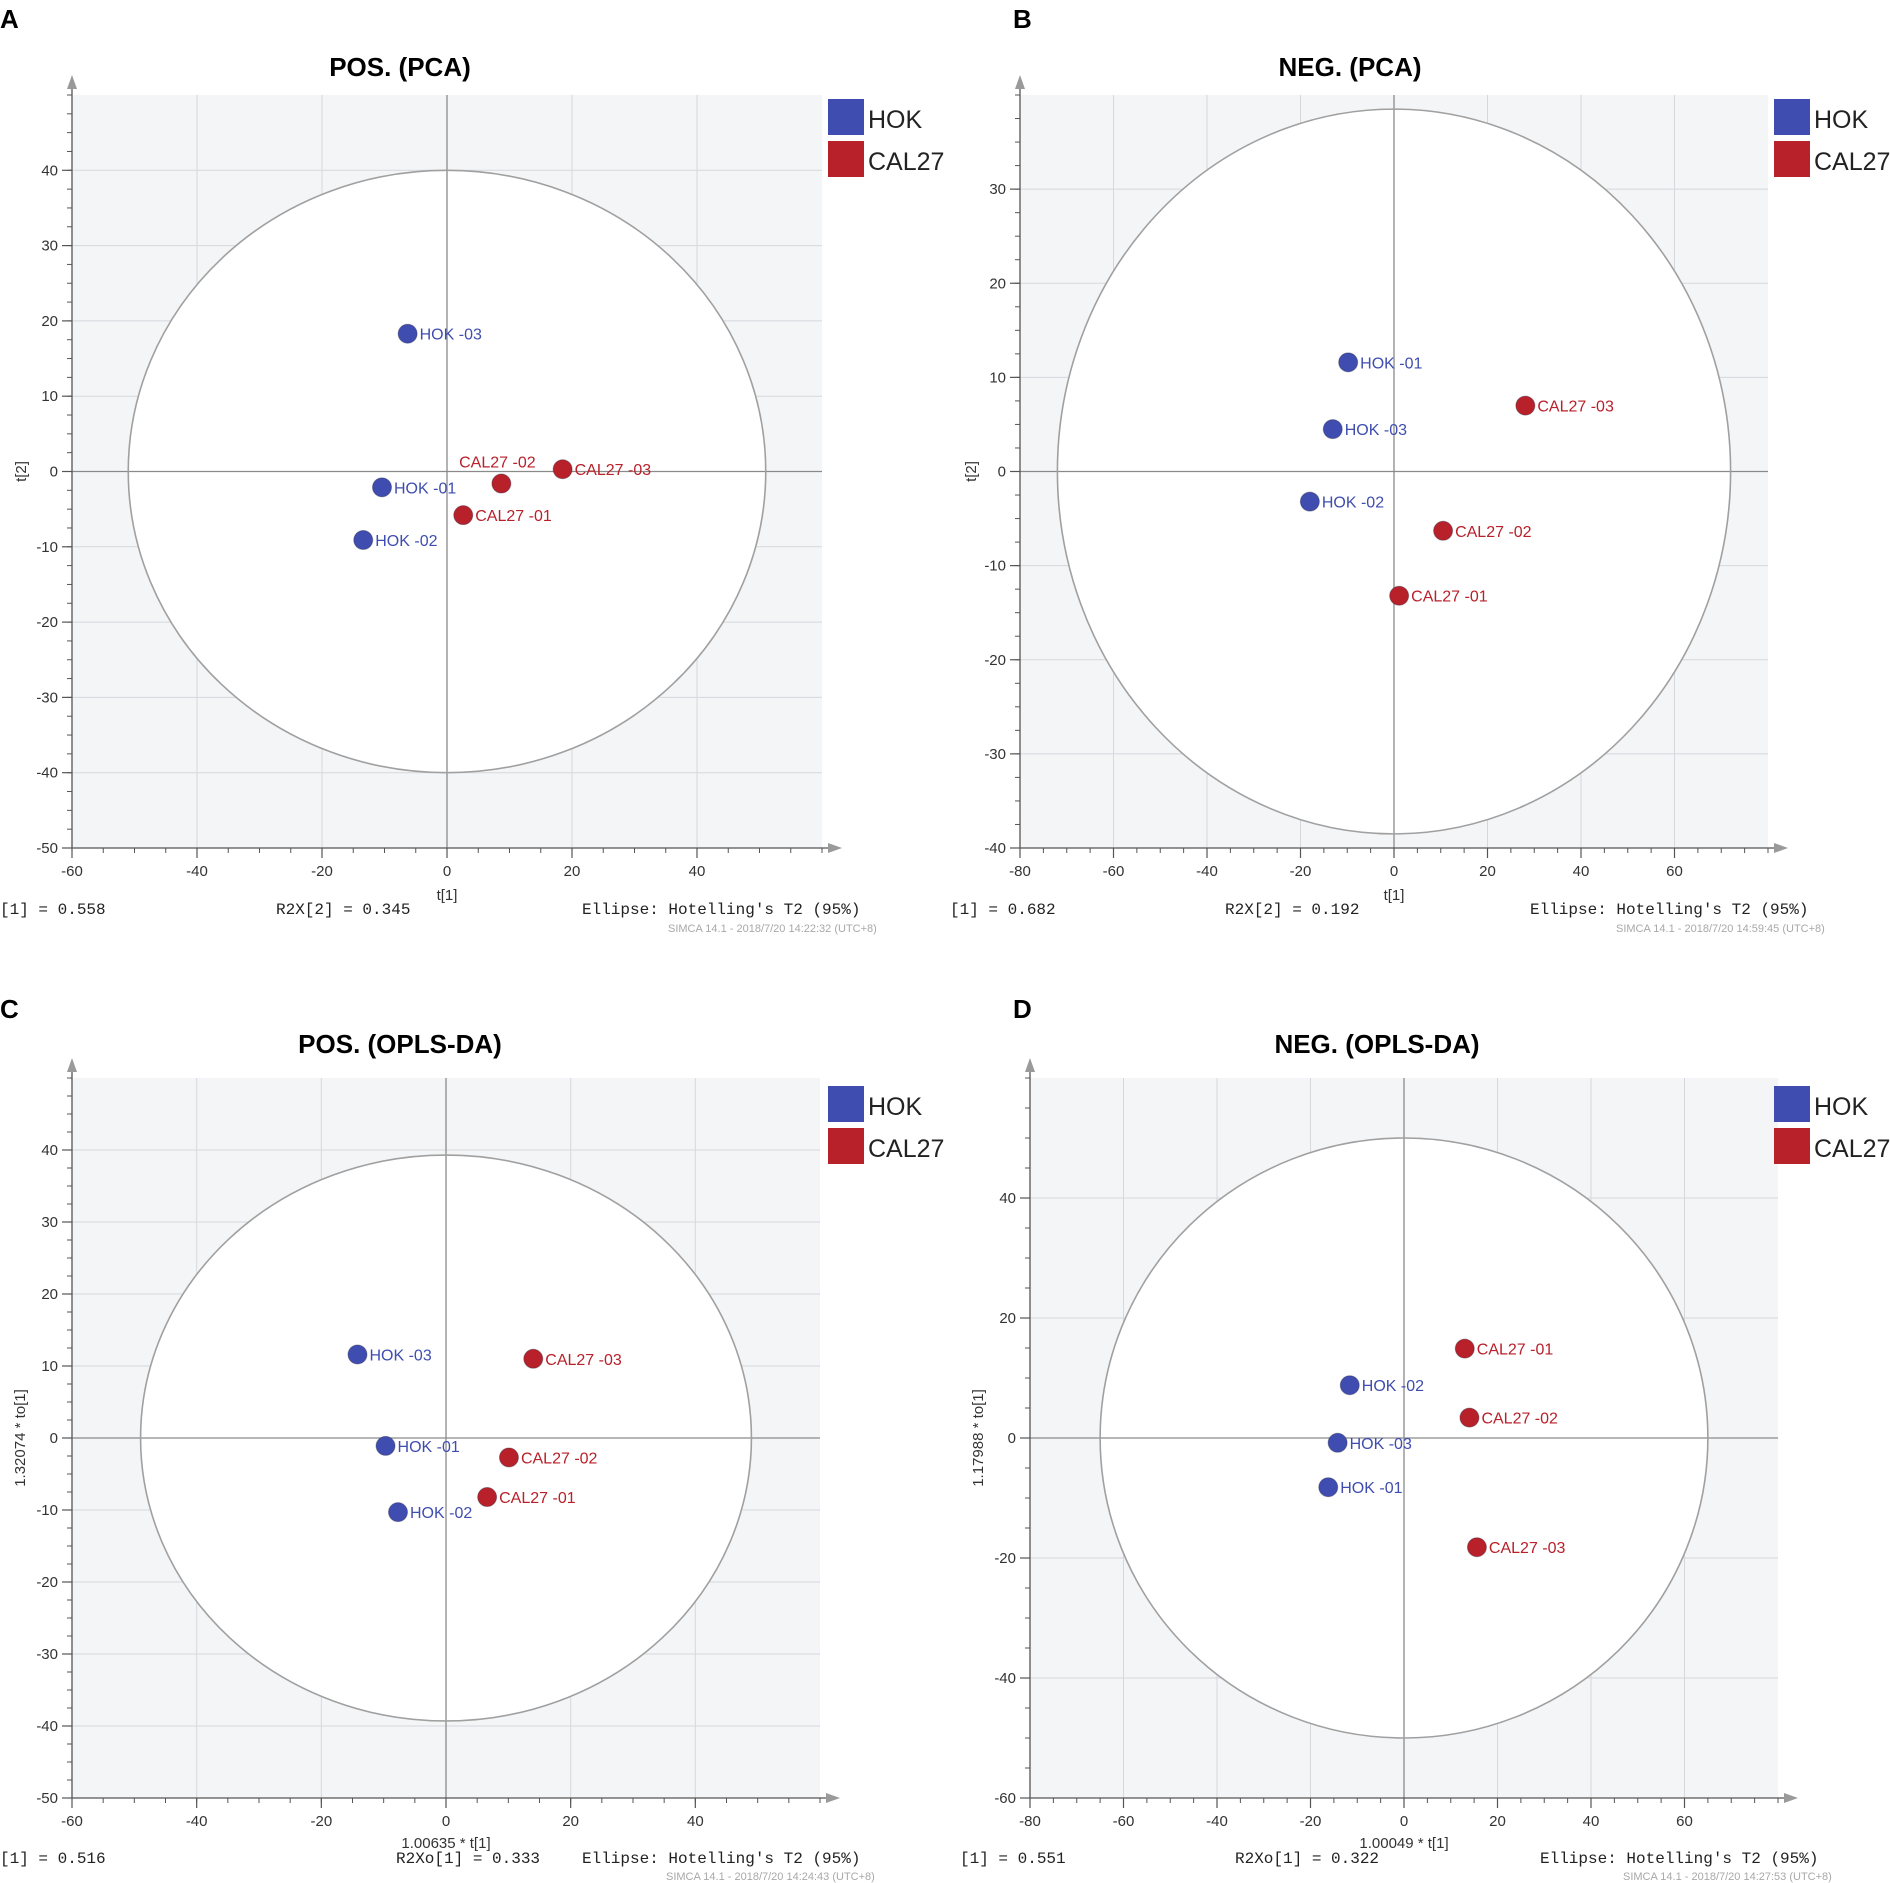 The image size is (1890, 1883). What do you see at coordinates (343, 910) in the screenshot?
I see `footer-variance-2: R2X[2] = 0.345` at bounding box center [343, 910].